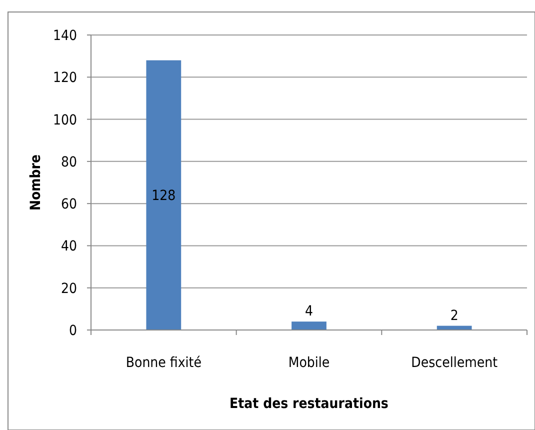 Image resolution: width=535 pixels, height=430 pixels. I want to click on x-tick-label: Descellement, so click(454, 363).